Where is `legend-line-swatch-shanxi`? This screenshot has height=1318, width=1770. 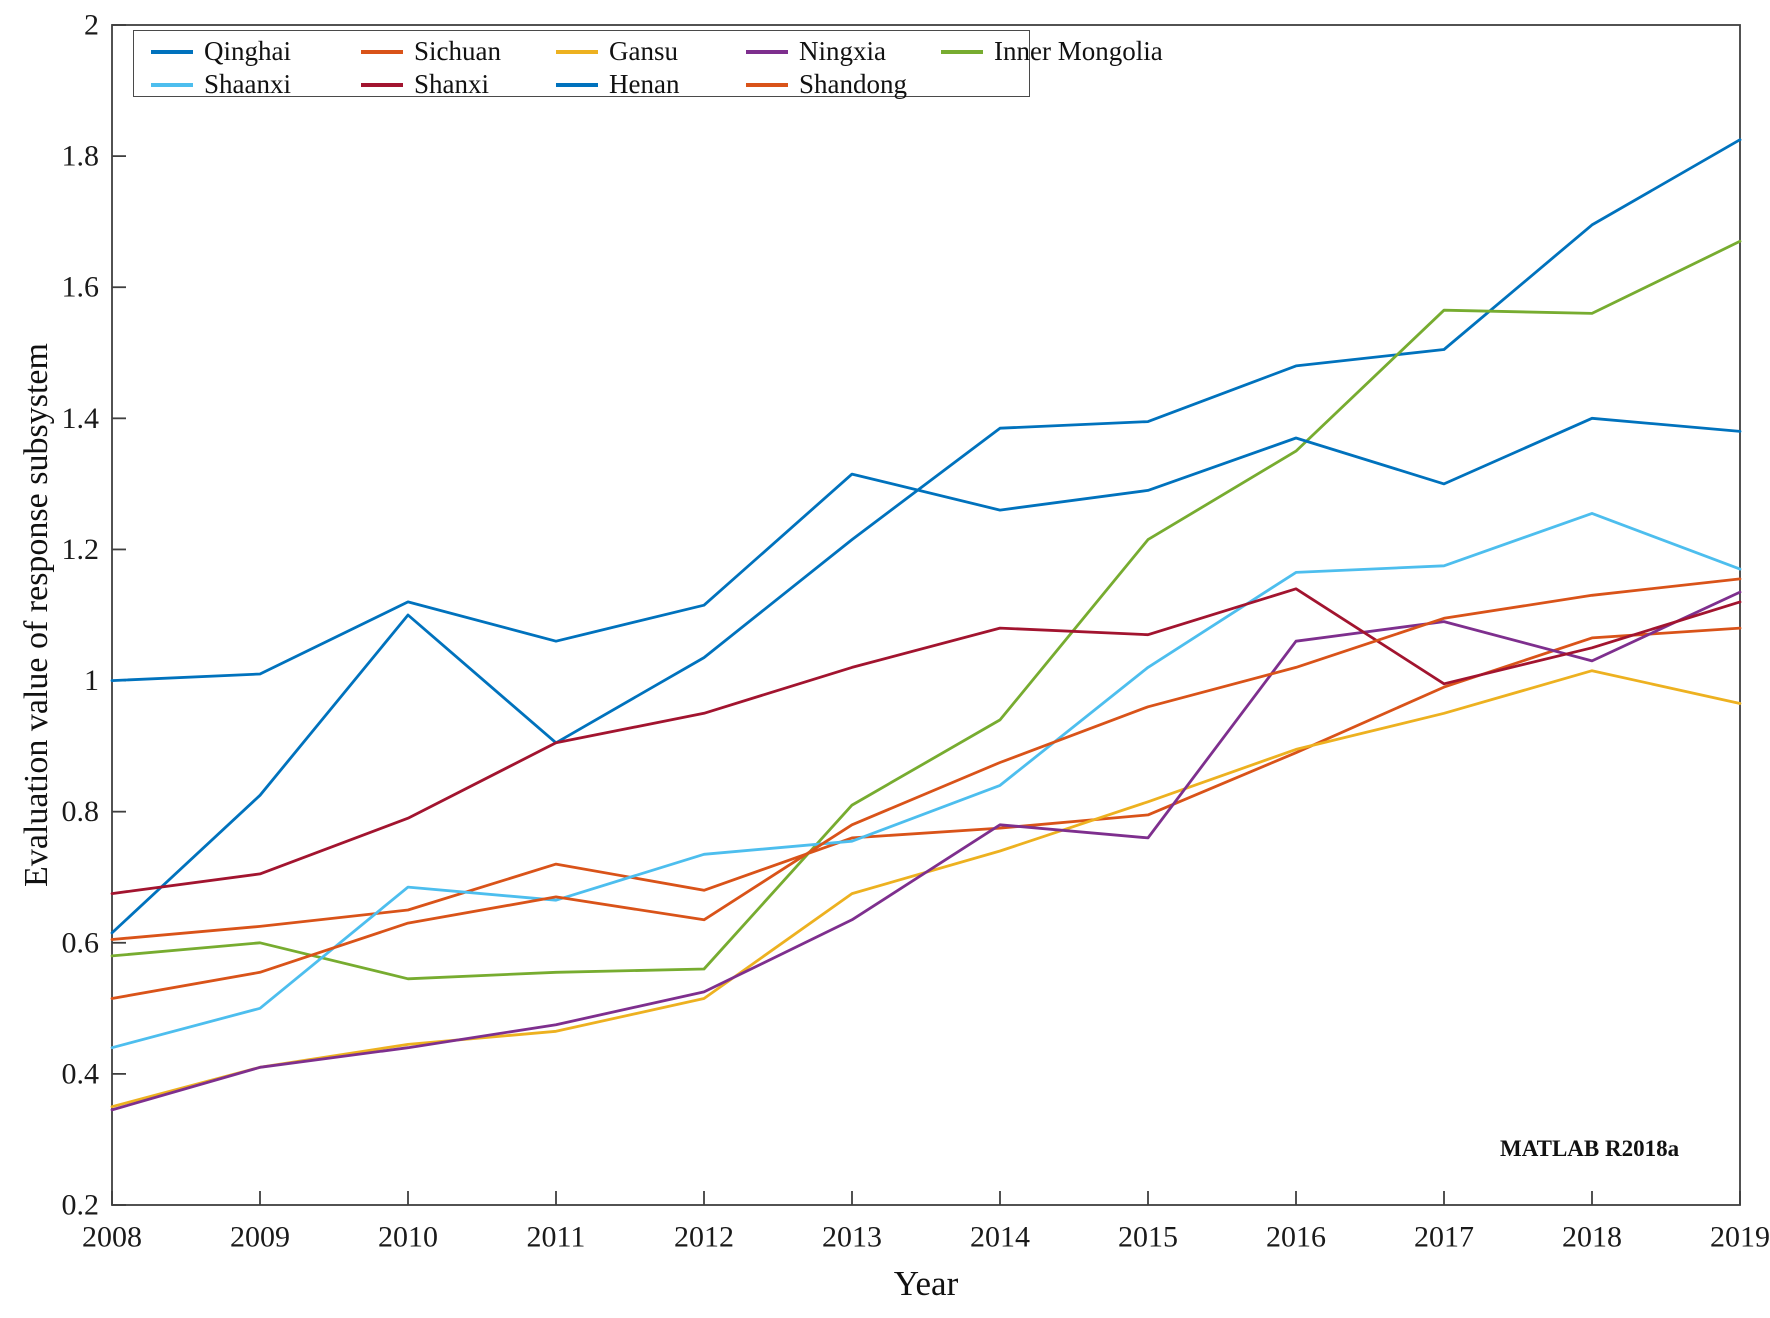
legend-line-swatch-shanxi is located at coordinates (382, 84).